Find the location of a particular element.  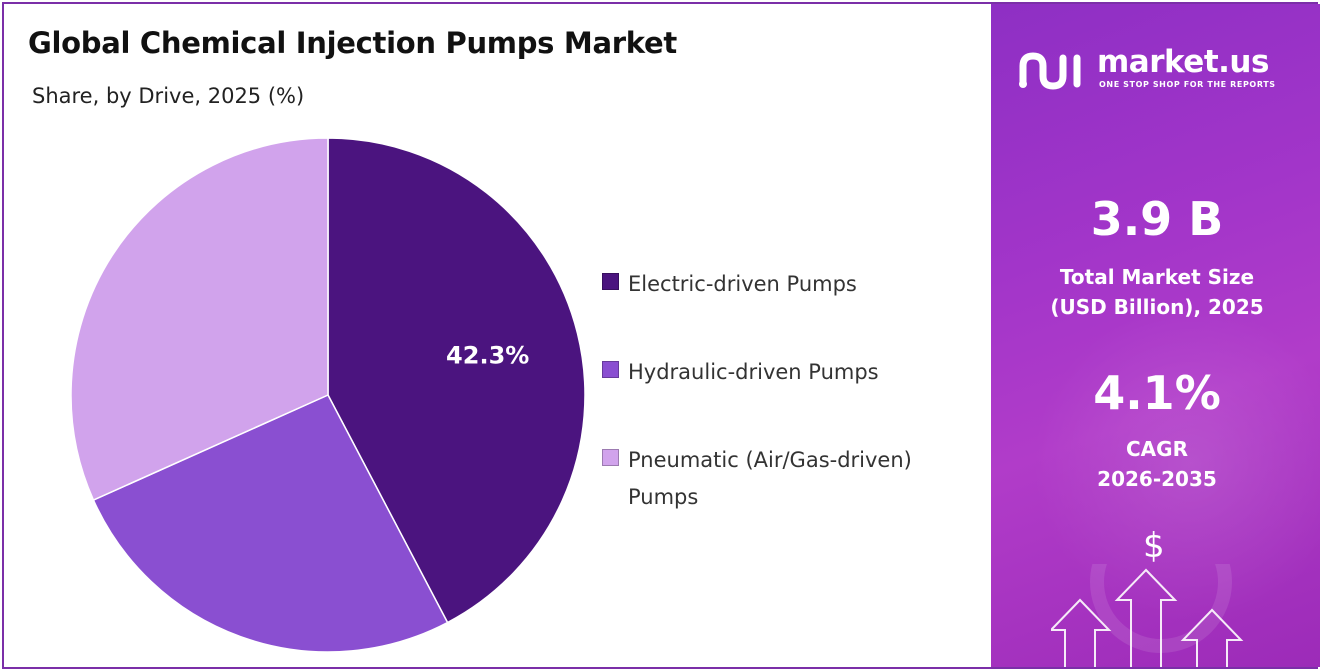

legend-swatch-electric is located at coordinates (610, 281).